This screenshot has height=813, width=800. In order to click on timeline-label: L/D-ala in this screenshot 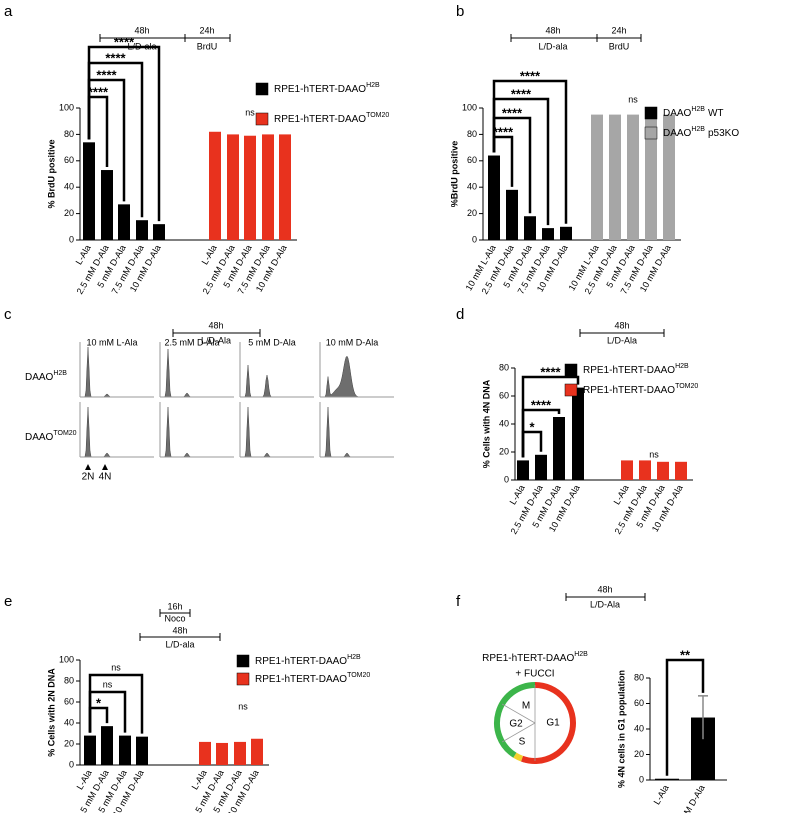, I will do `click(552, 46)`.